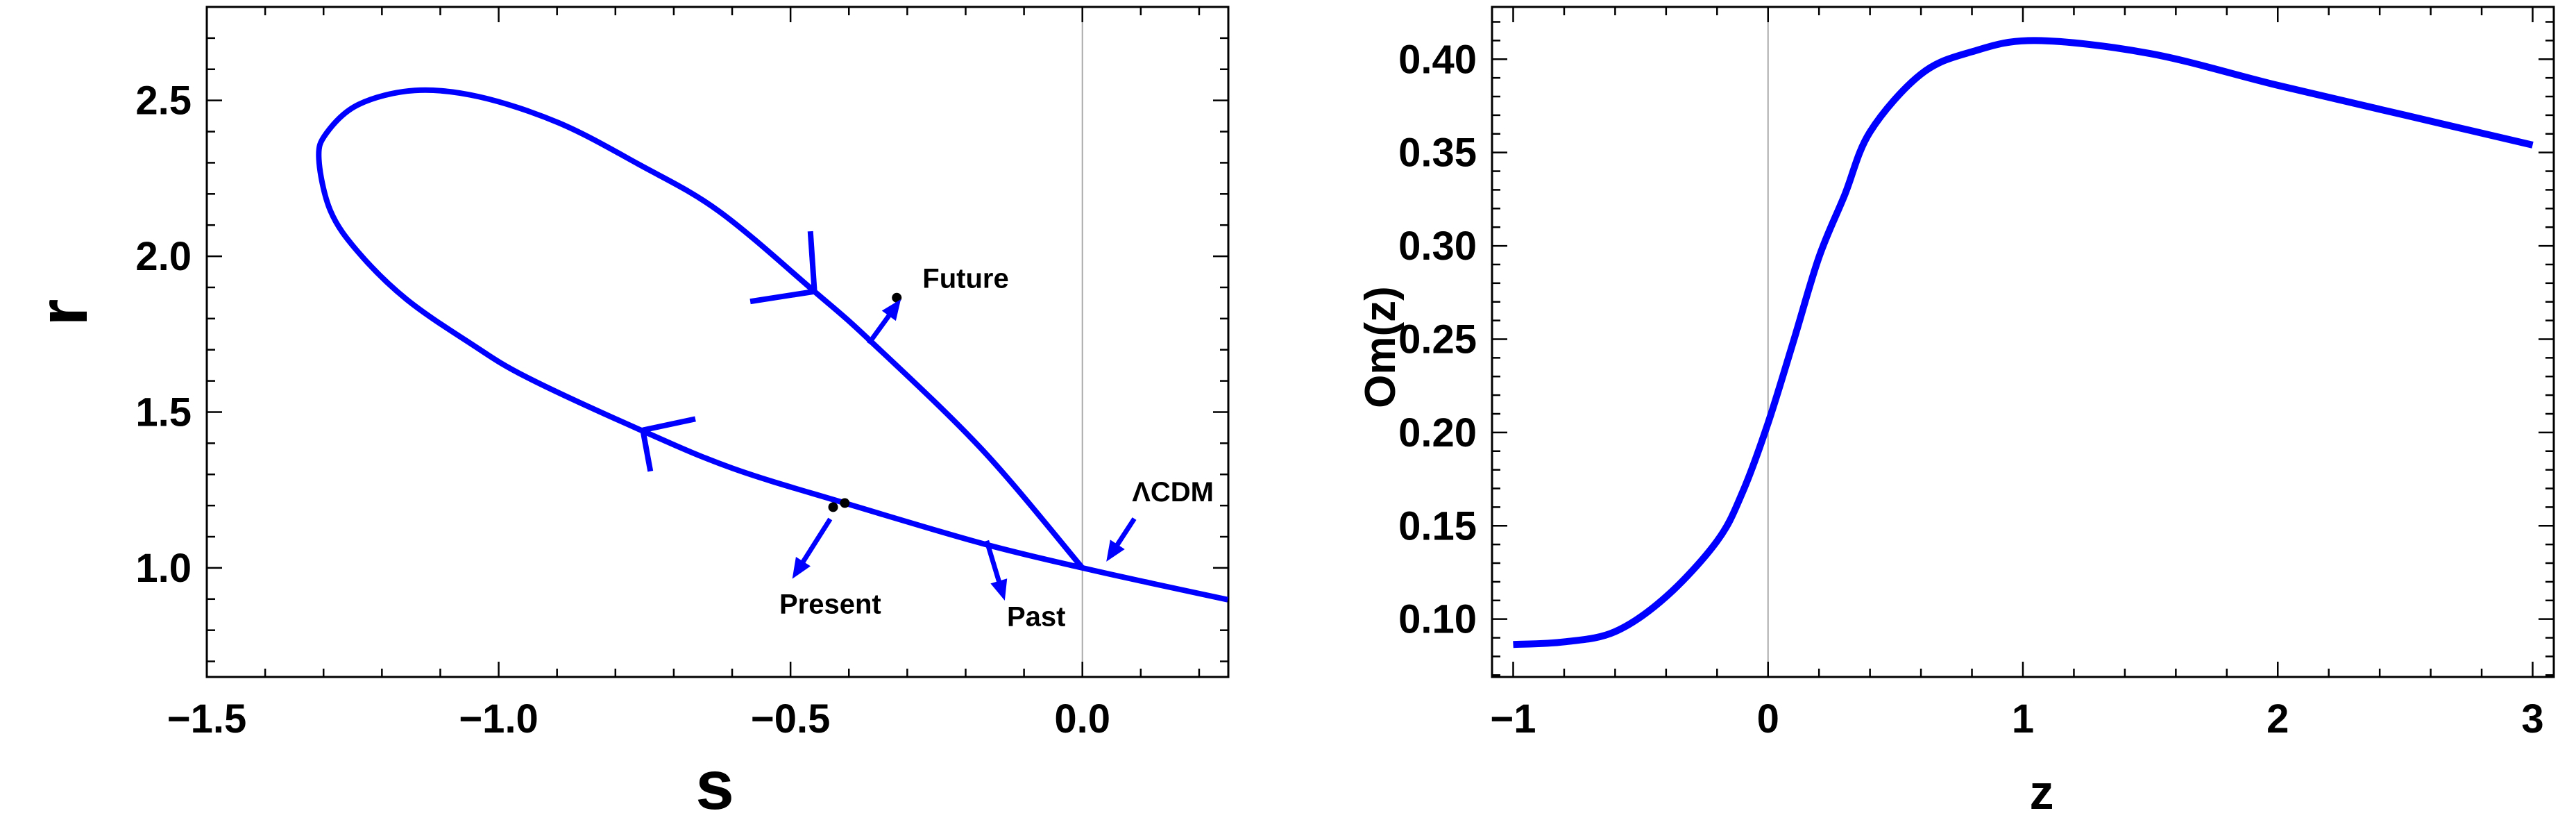 The image size is (2576, 820). What do you see at coordinates (1438, 59) in the screenshot?
I see `y-tick-label: 0.40` at bounding box center [1438, 59].